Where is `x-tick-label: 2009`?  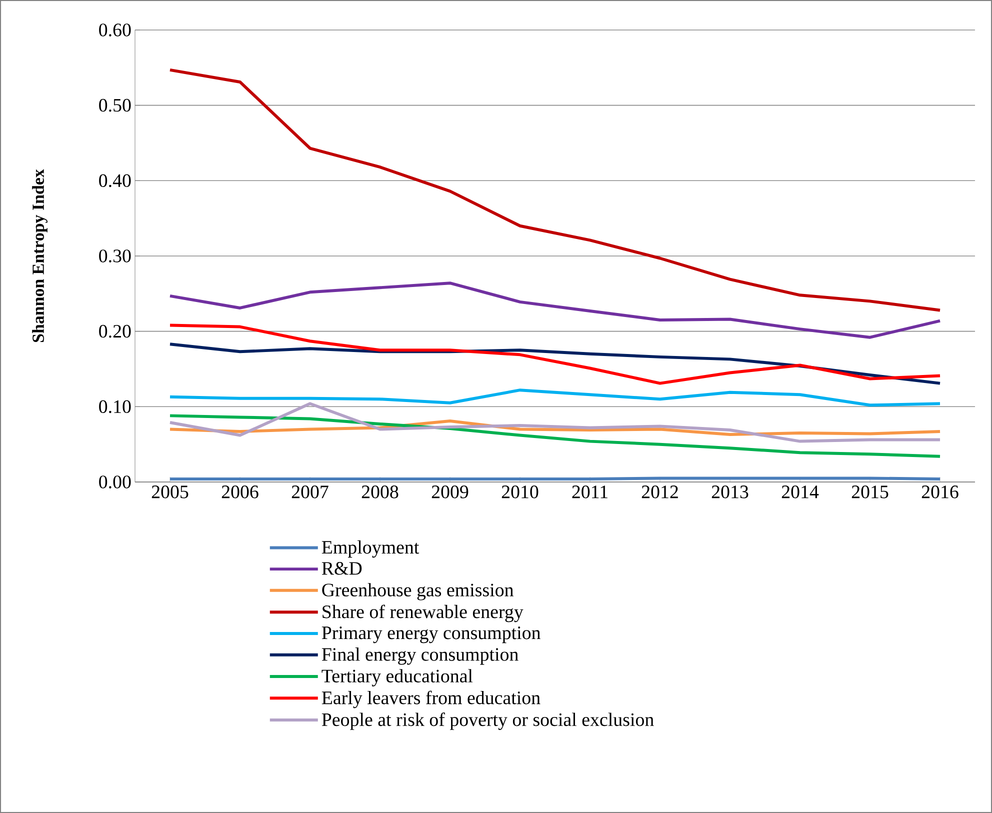 x-tick-label: 2009 is located at coordinates (450, 492).